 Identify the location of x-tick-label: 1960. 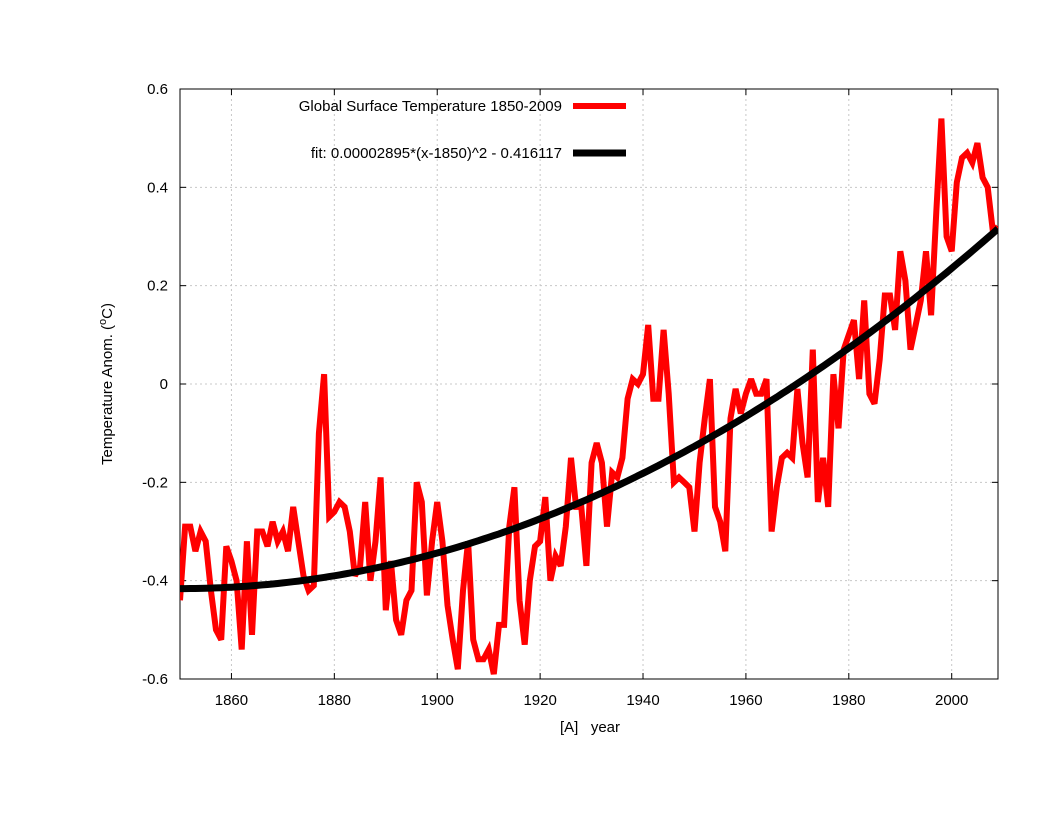
(745, 700).